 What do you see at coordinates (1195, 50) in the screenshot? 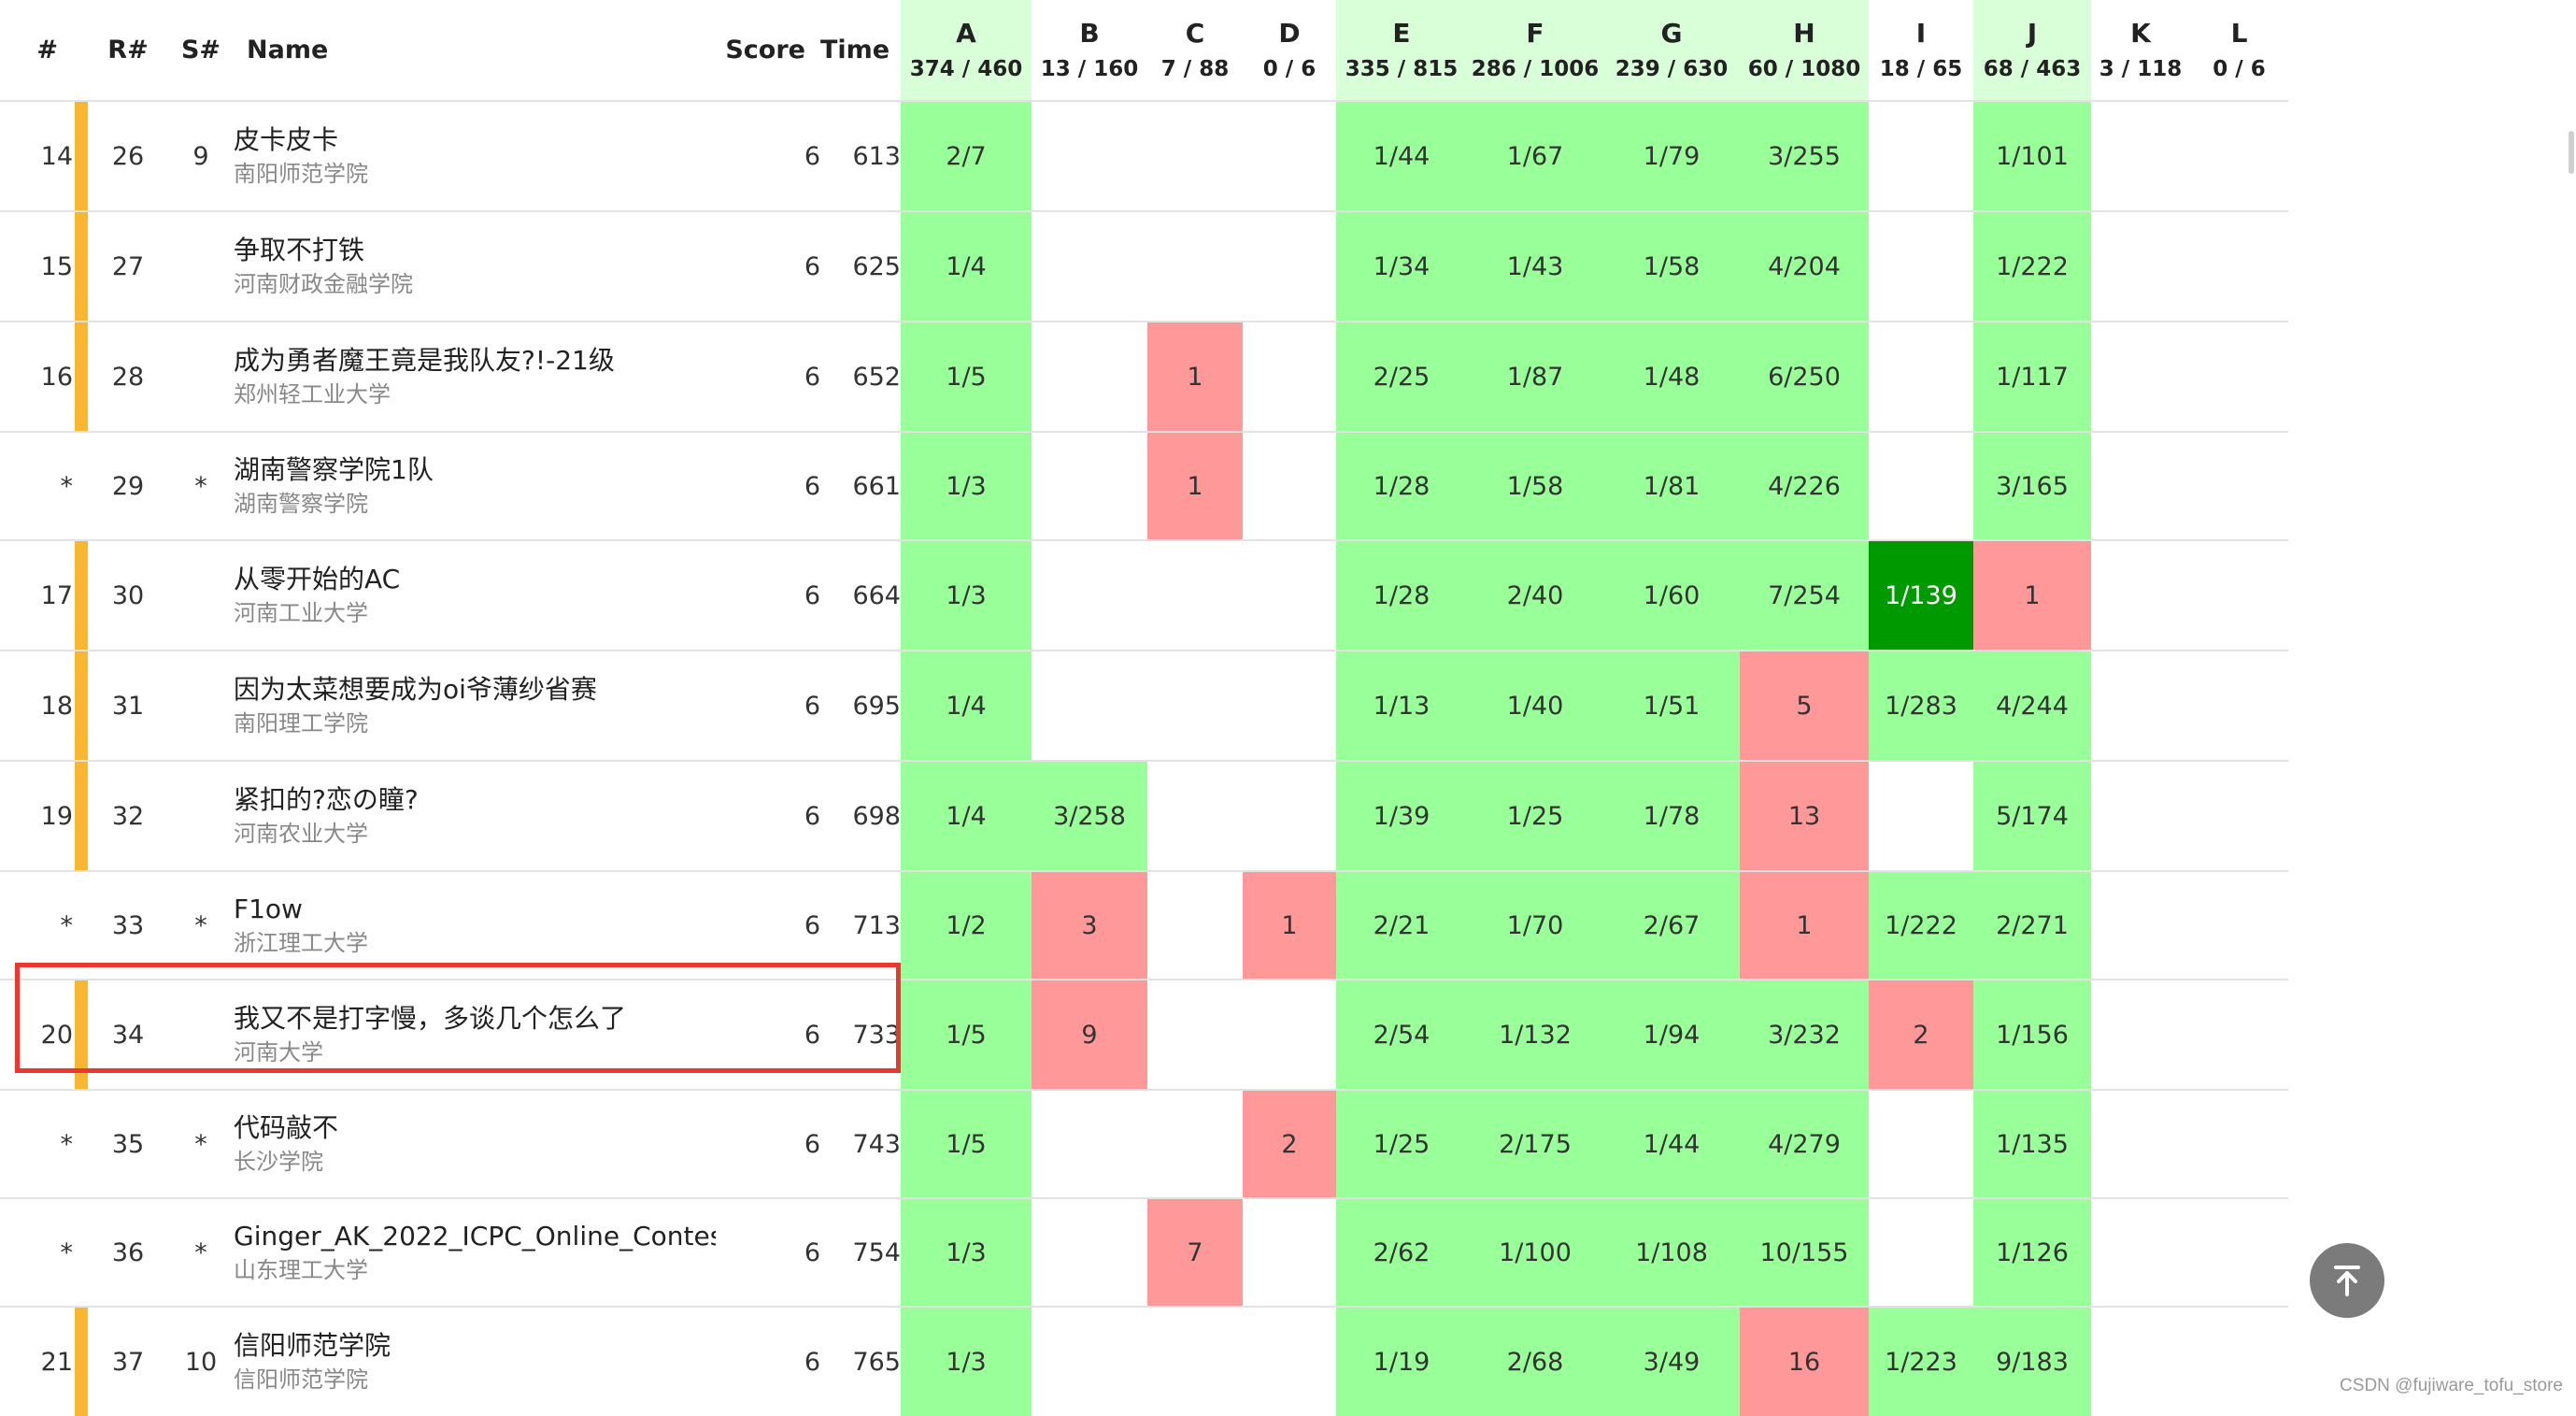
I see `problem-header-c: C 7 / 88` at bounding box center [1195, 50].